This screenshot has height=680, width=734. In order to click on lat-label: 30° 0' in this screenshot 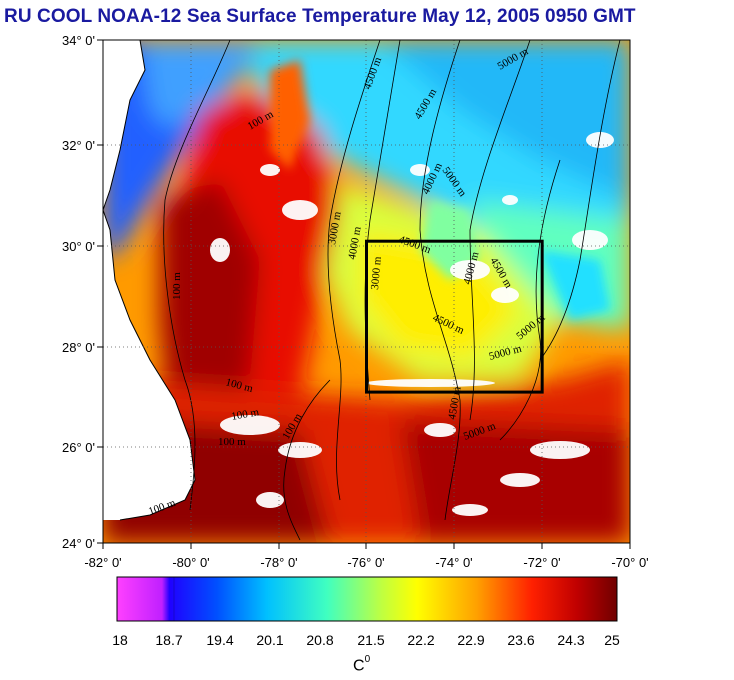, I will do `click(78, 246)`.